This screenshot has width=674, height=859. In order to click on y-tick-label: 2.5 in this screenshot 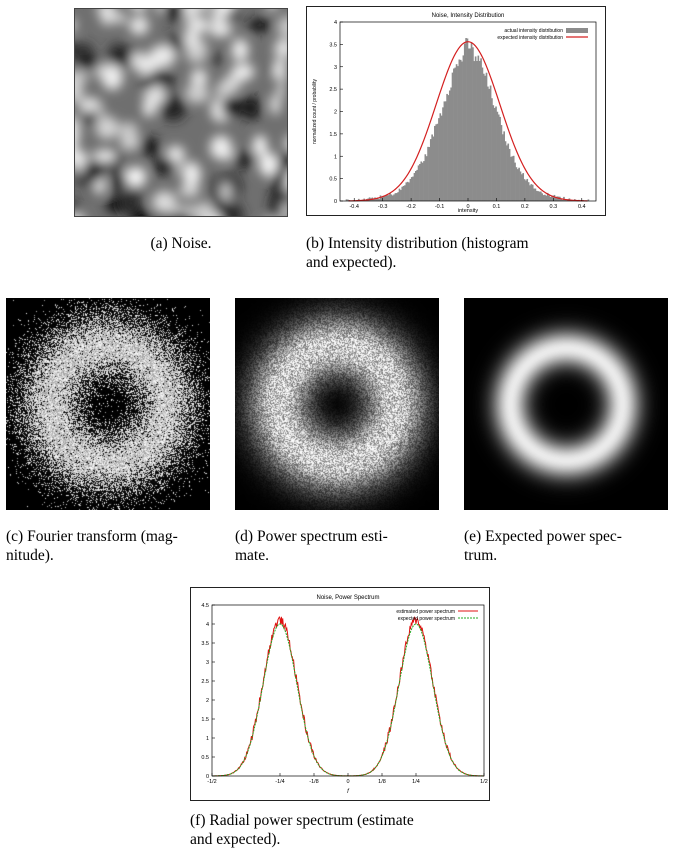, I will do `click(205, 682)`.